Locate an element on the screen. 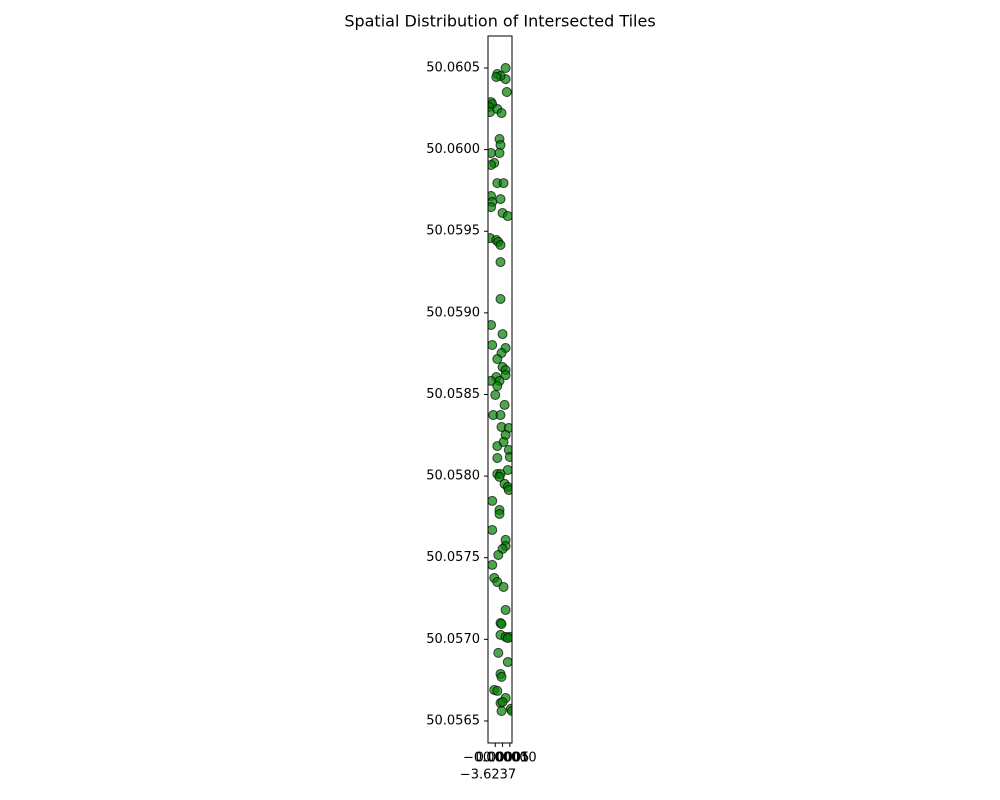  axes-frame is located at coordinates (500, 389).